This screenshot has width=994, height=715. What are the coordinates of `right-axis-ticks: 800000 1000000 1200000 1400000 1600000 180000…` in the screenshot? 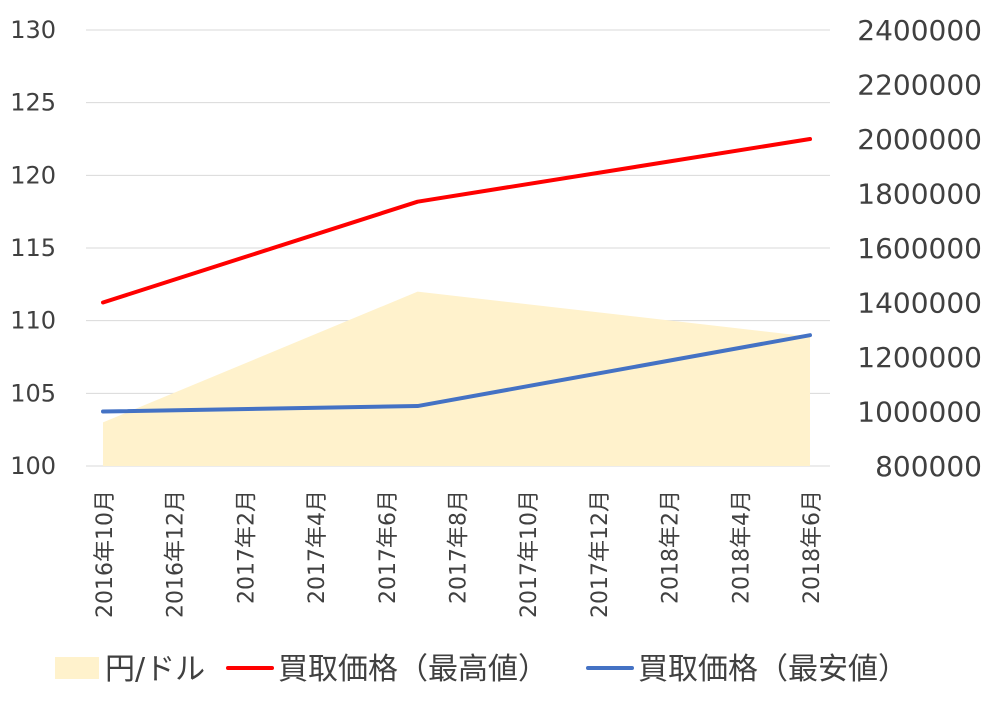 It's located at (919, 248).